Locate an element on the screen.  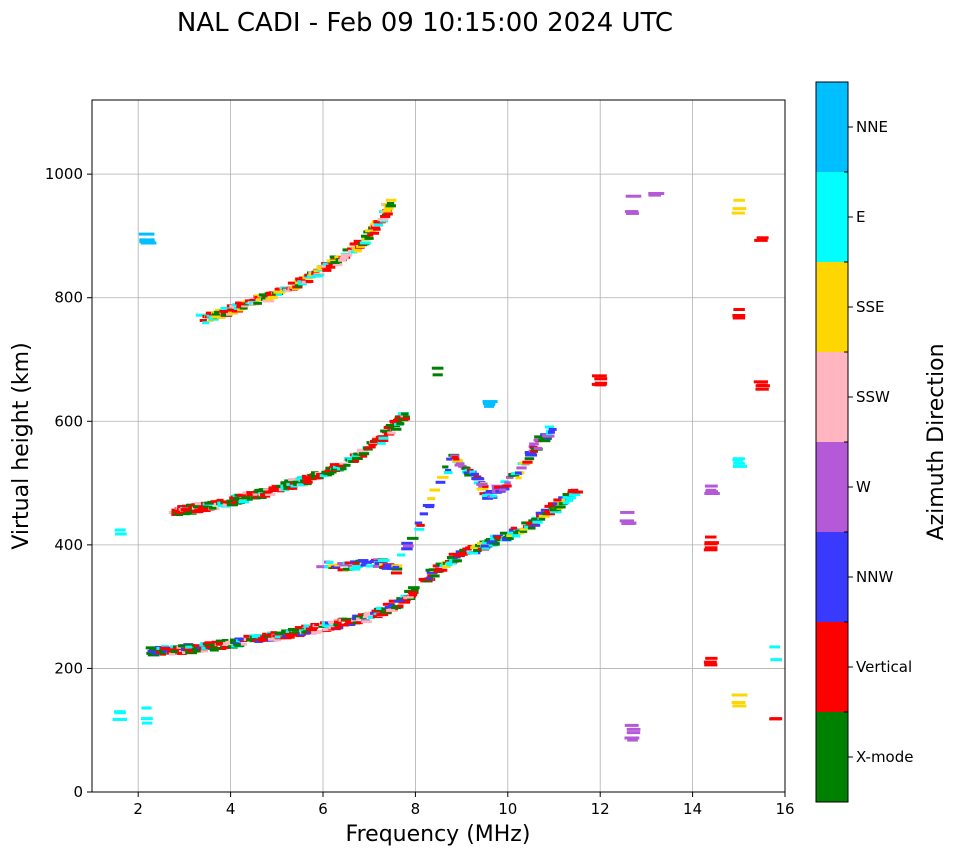
chart-title: NAL CADI - Feb 09 10:15:00 2024 UTC is located at coordinates (425, 23).